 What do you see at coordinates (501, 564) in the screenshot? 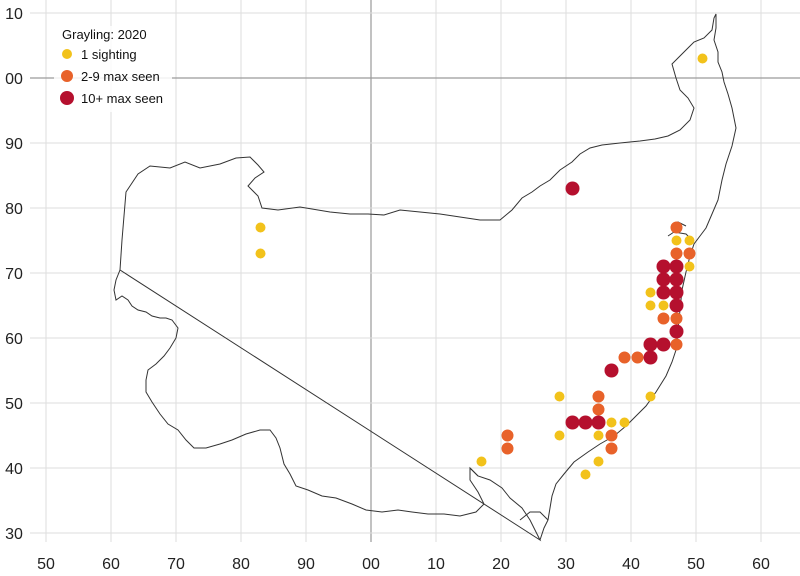
I see `x-tick-label: 20` at bounding box center [501, 564].